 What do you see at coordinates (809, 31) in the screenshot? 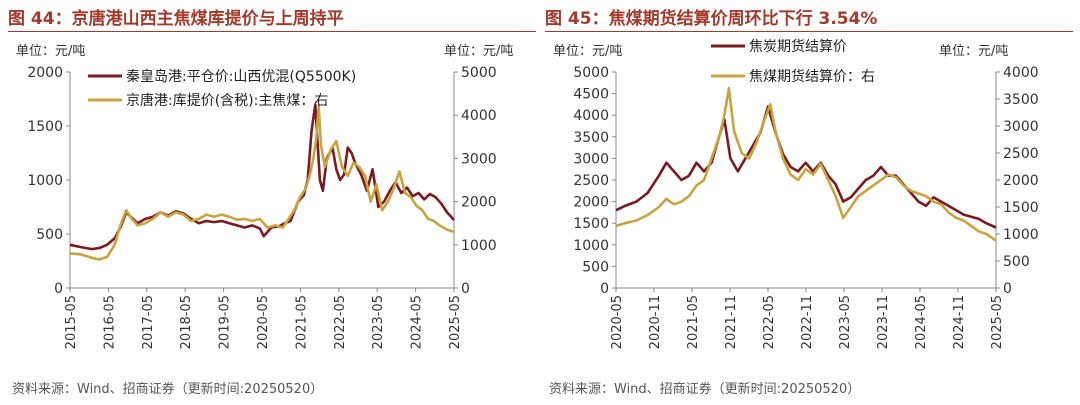
I see `title-rule-right` at bounding box center [809, 31].